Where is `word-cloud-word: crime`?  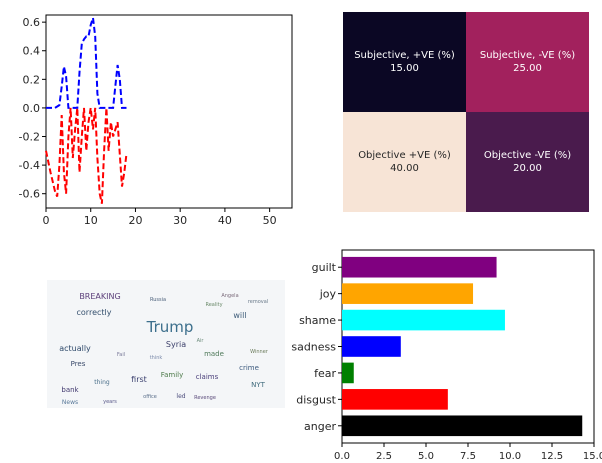
word-cloud-word: crime is located at coordinates (249, 368).